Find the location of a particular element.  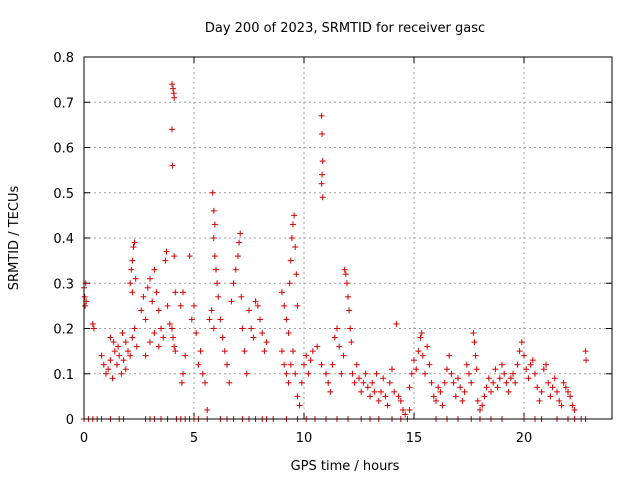

y-tick-label: 0.3 is located at coordinates (63, 284).